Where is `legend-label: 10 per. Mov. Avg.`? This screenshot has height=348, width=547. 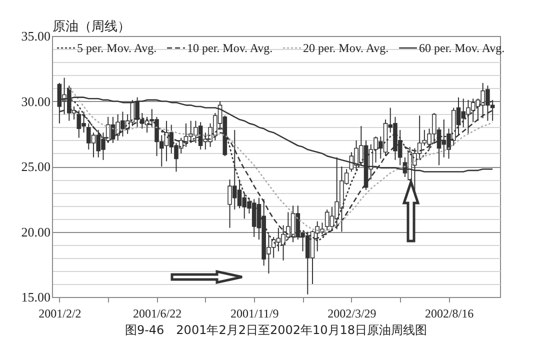 legend-label: 10 per. Mov. Avg. is located at coordinates (230, 48).